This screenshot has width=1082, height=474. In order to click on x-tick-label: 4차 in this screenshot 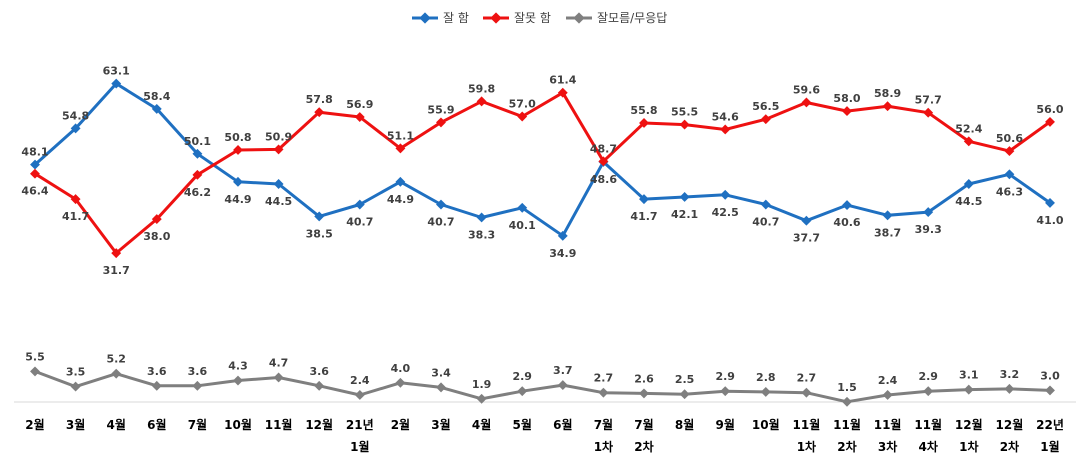, I will do `click(928, 446)`.